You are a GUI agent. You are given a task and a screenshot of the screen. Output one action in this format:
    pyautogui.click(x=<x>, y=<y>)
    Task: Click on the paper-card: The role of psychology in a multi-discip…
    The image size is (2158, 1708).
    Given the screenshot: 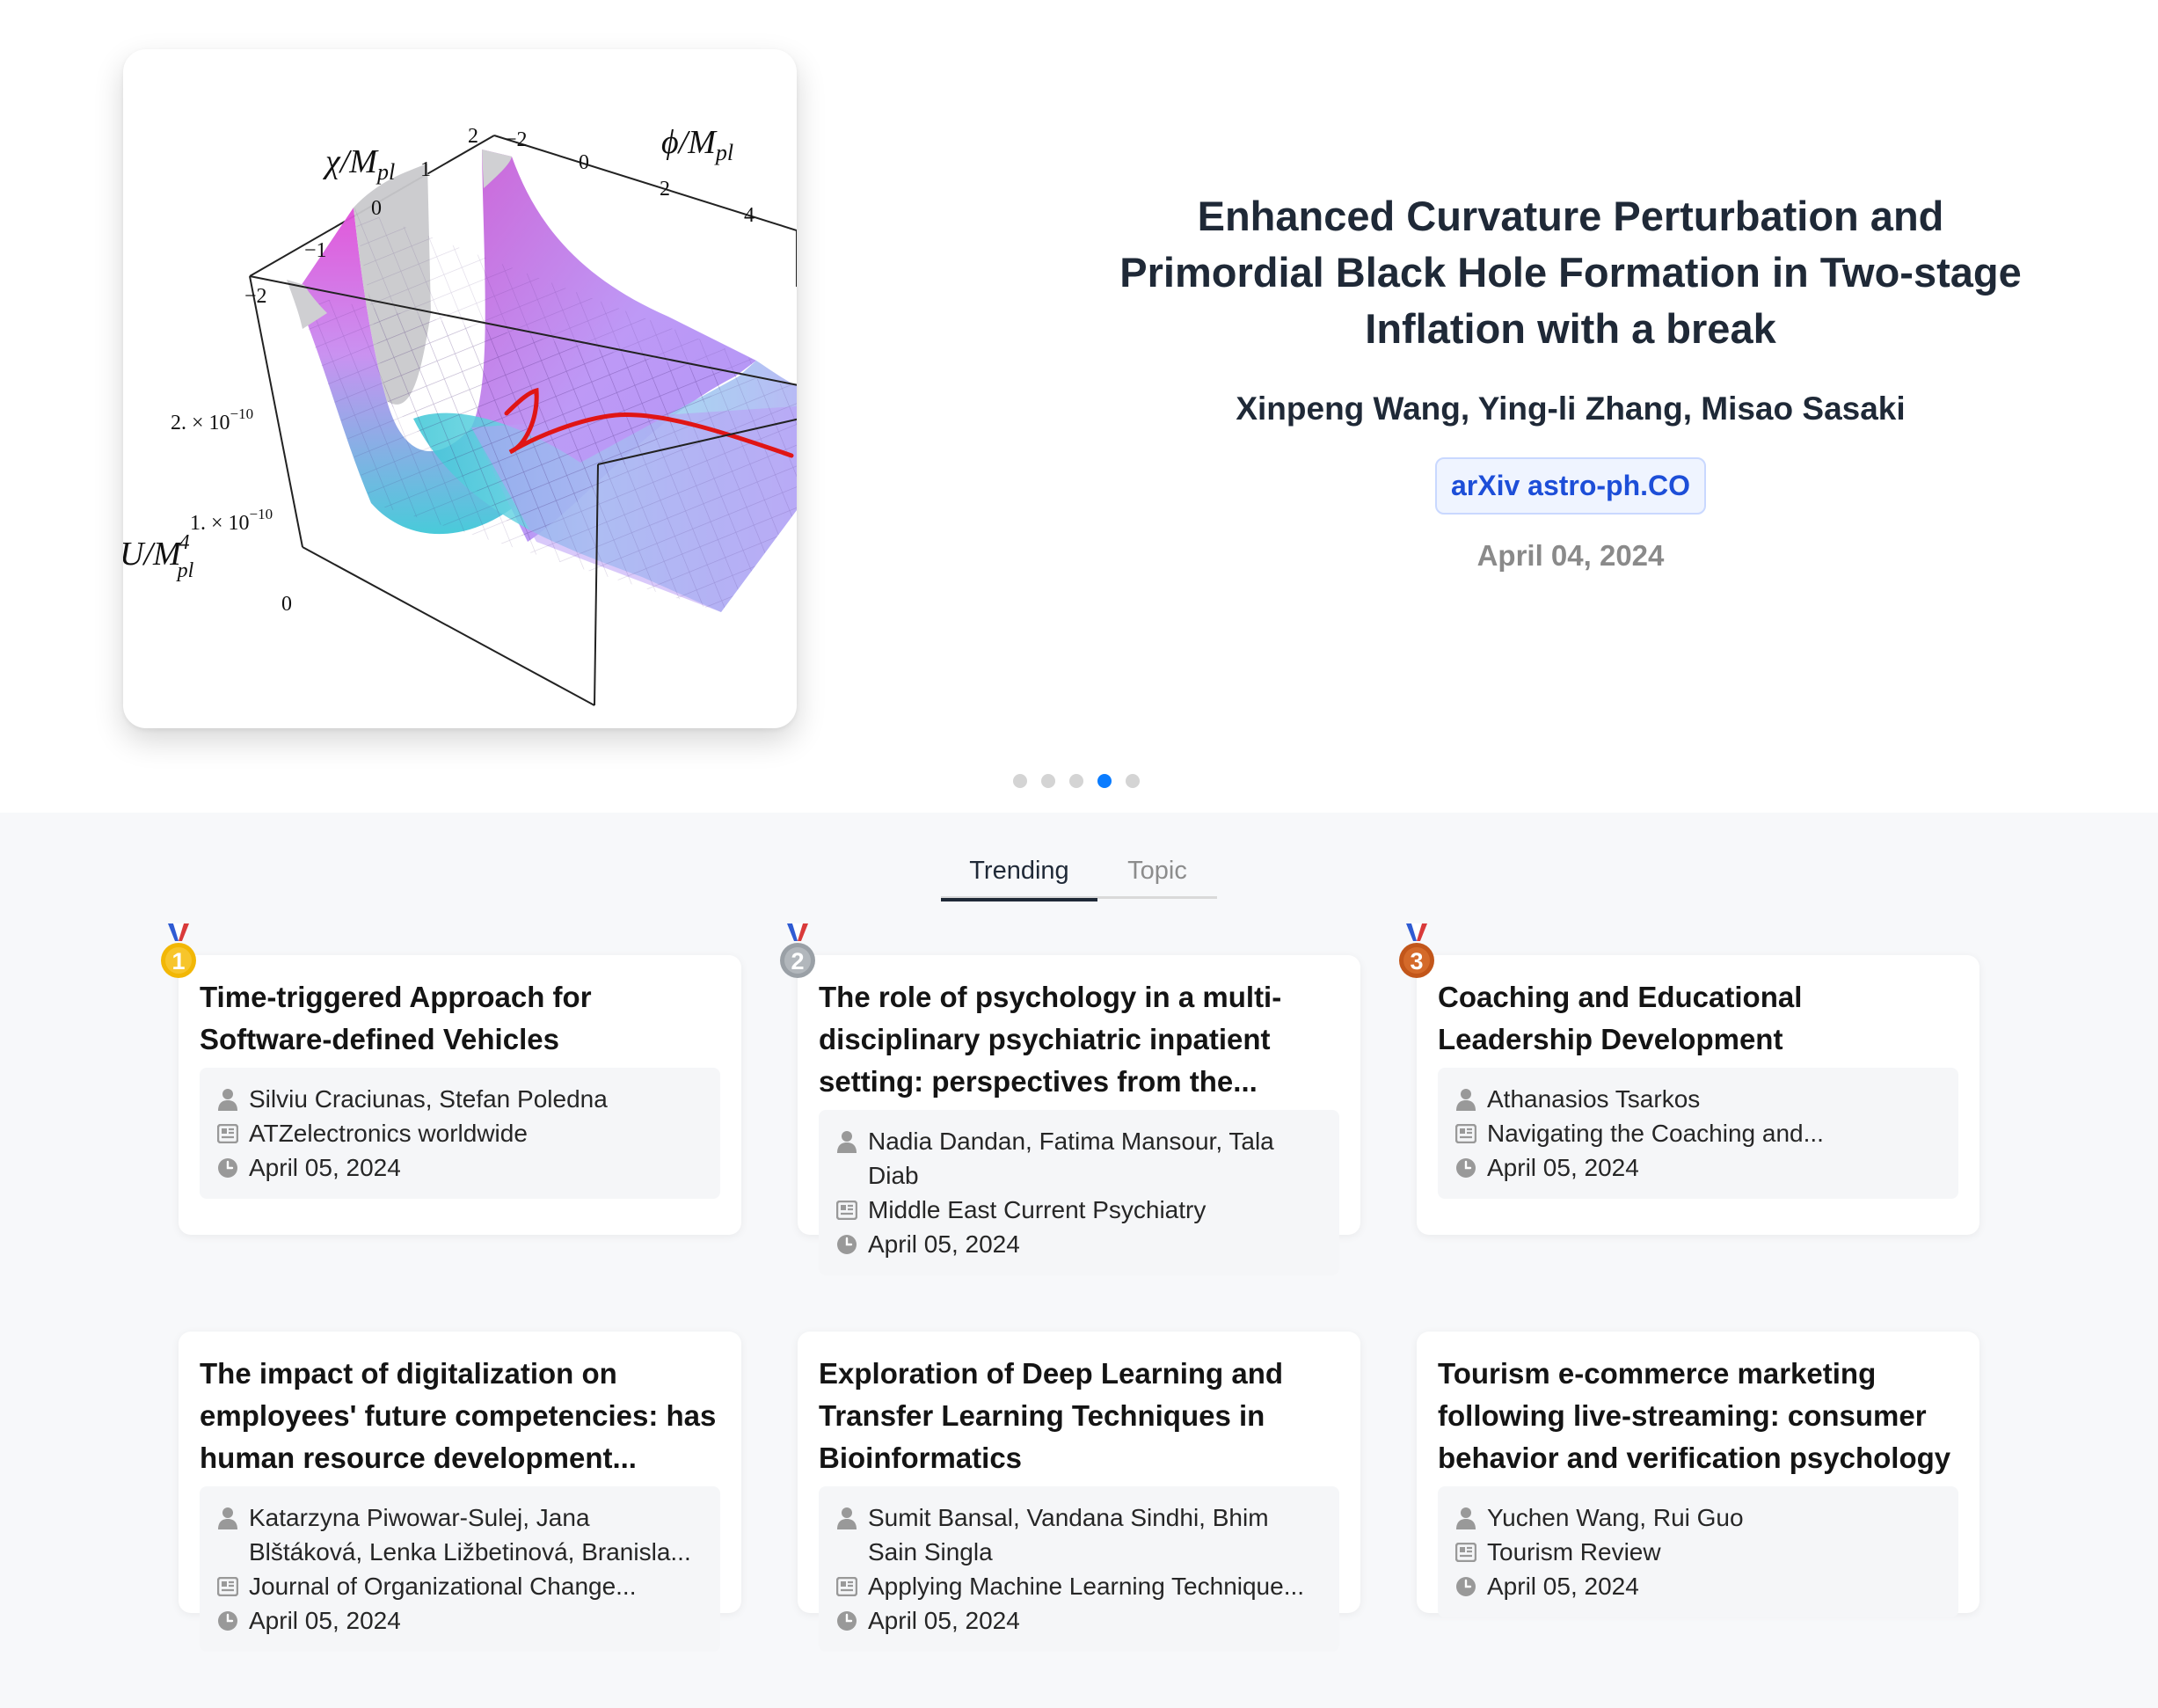 What is the action you would take?
    pyautogui.click(x=1079, y=1115)
    